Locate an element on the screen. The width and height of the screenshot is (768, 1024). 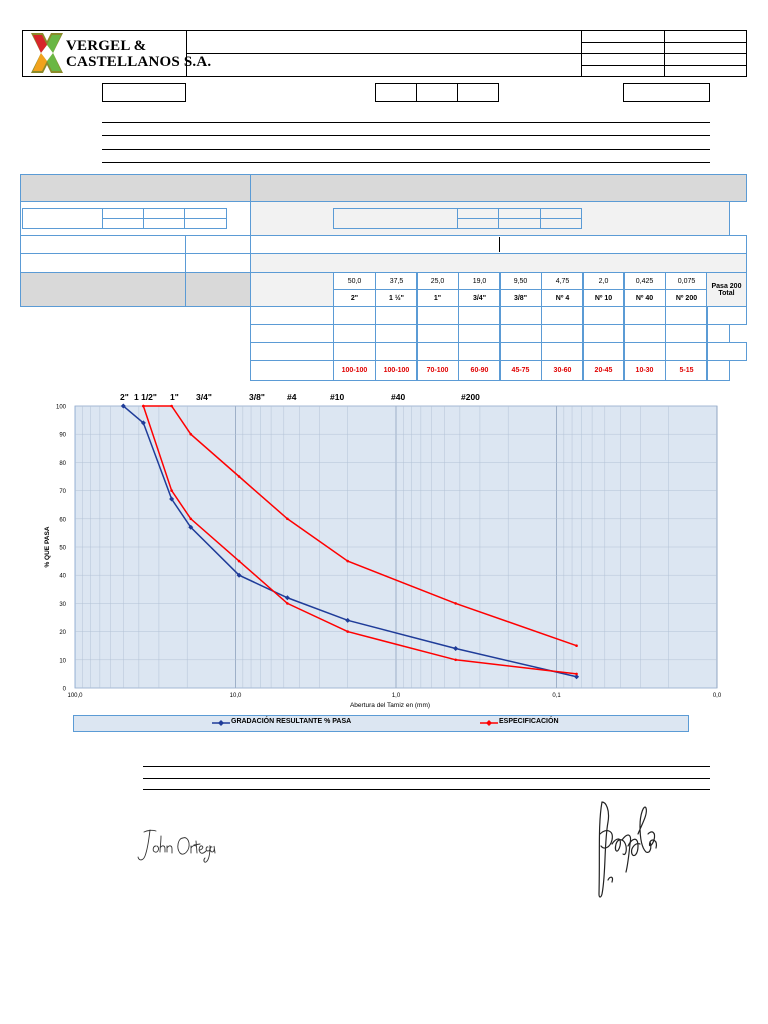
right-subtable-label is located at coordinates (395, 218).